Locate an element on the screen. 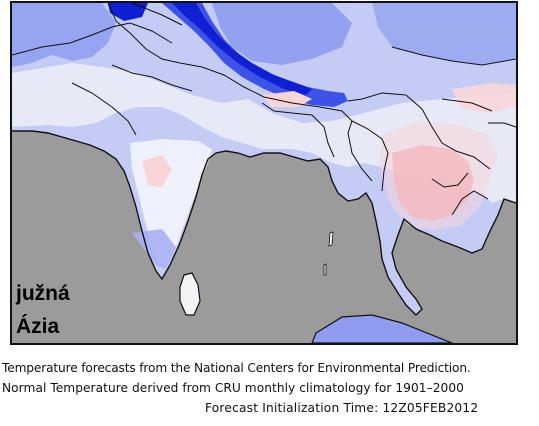  sumatra is located at coordinates (382, 328).